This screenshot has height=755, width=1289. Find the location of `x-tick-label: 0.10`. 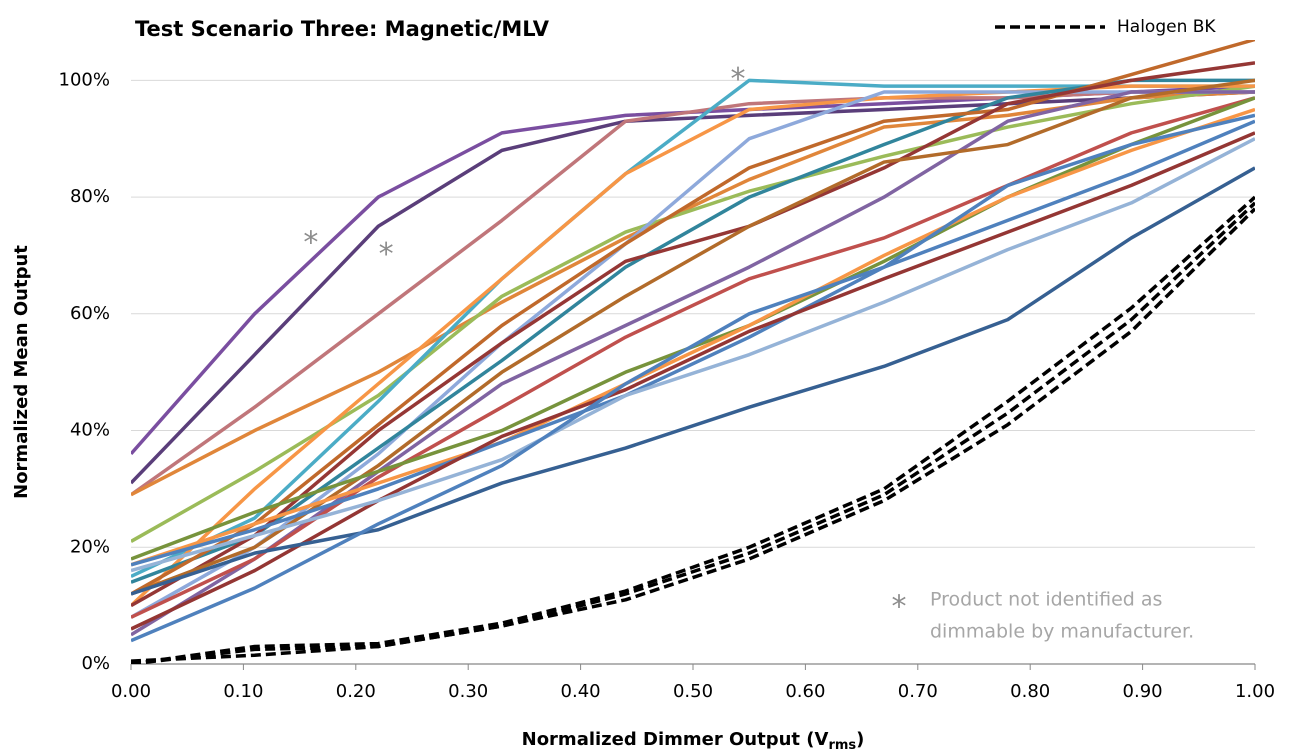

x-tick-label: 0.10 is located at coordinates (243, 691).